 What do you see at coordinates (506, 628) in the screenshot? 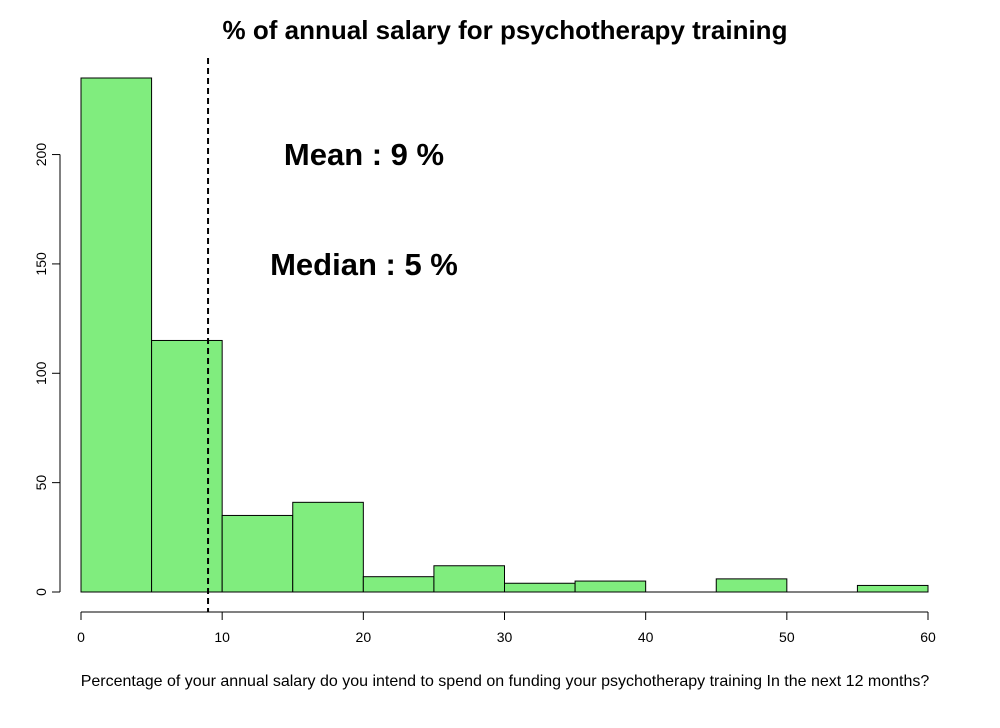
I see `x-axis: 0 10 20 30 40 50 60` at bounding box center [506, 628].